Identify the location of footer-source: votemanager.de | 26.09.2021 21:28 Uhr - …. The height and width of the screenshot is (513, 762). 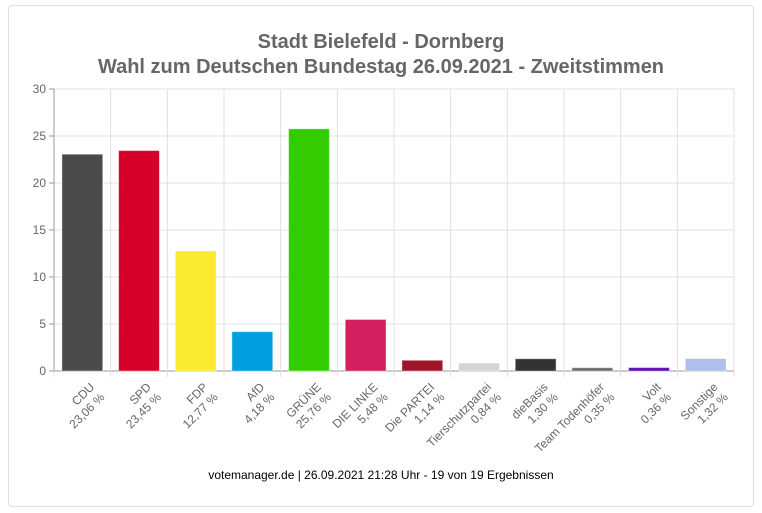
(381, 475).